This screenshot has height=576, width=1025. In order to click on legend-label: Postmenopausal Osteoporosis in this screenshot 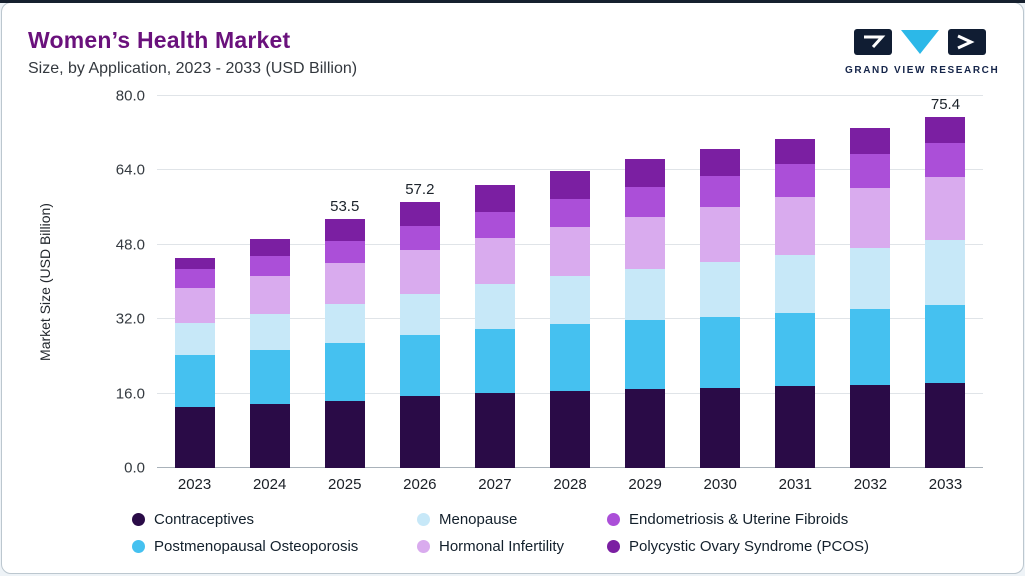, I will do `click(256, 546)`.